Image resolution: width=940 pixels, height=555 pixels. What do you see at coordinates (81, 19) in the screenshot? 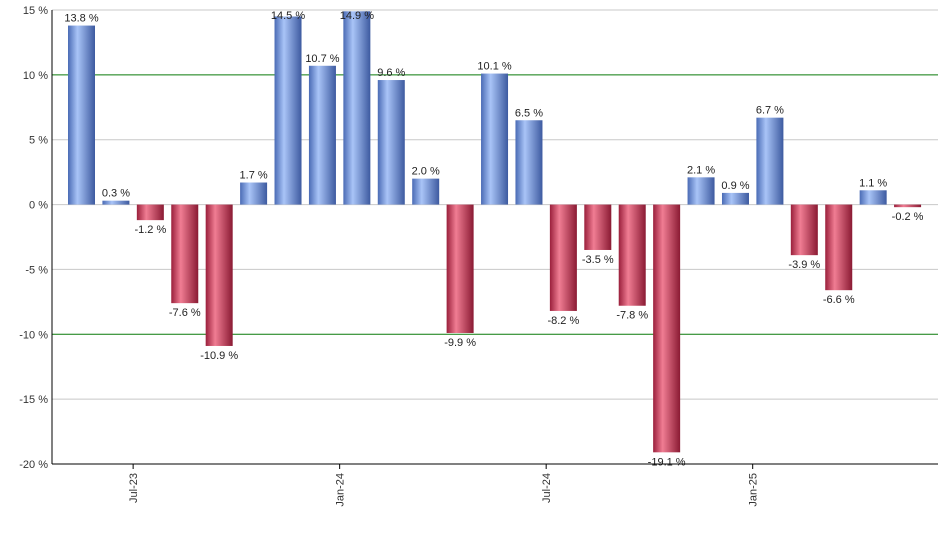
I see `data-label: 13.8 %` at bounding box center [81, 19].